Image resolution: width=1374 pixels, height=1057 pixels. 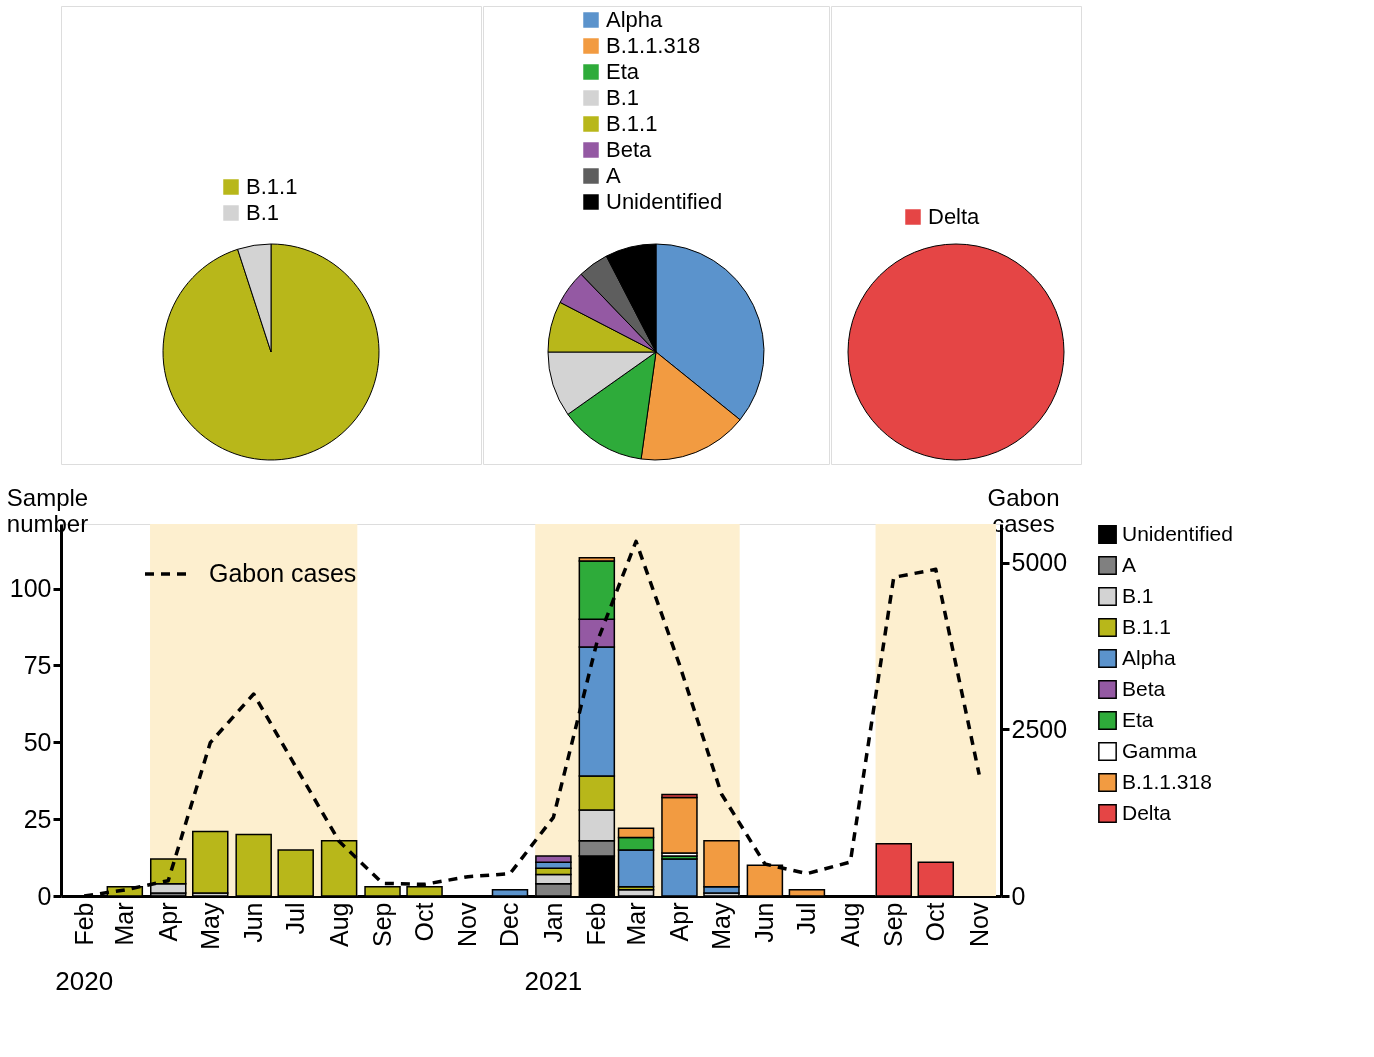 I want to click on y2-tick-label: 2500, so click(x=1039, y=728).